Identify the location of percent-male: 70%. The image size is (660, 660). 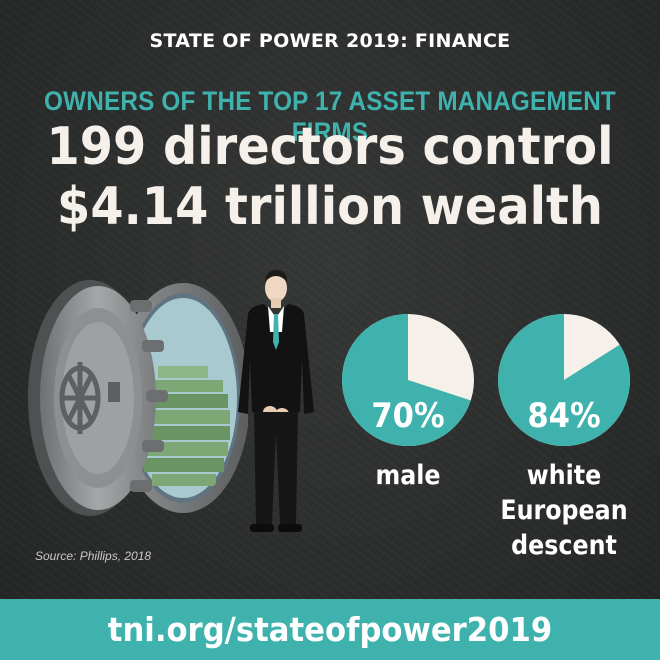
(408, 416).